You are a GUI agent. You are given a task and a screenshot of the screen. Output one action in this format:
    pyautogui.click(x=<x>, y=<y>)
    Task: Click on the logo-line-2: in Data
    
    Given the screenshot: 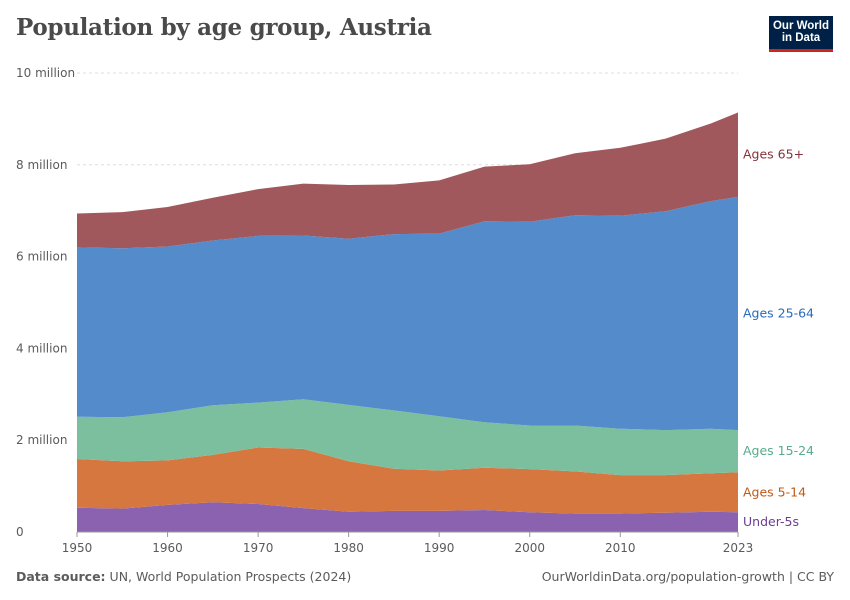 What is the action you would take?
    pyautogui.click(x=801, y=38)
    